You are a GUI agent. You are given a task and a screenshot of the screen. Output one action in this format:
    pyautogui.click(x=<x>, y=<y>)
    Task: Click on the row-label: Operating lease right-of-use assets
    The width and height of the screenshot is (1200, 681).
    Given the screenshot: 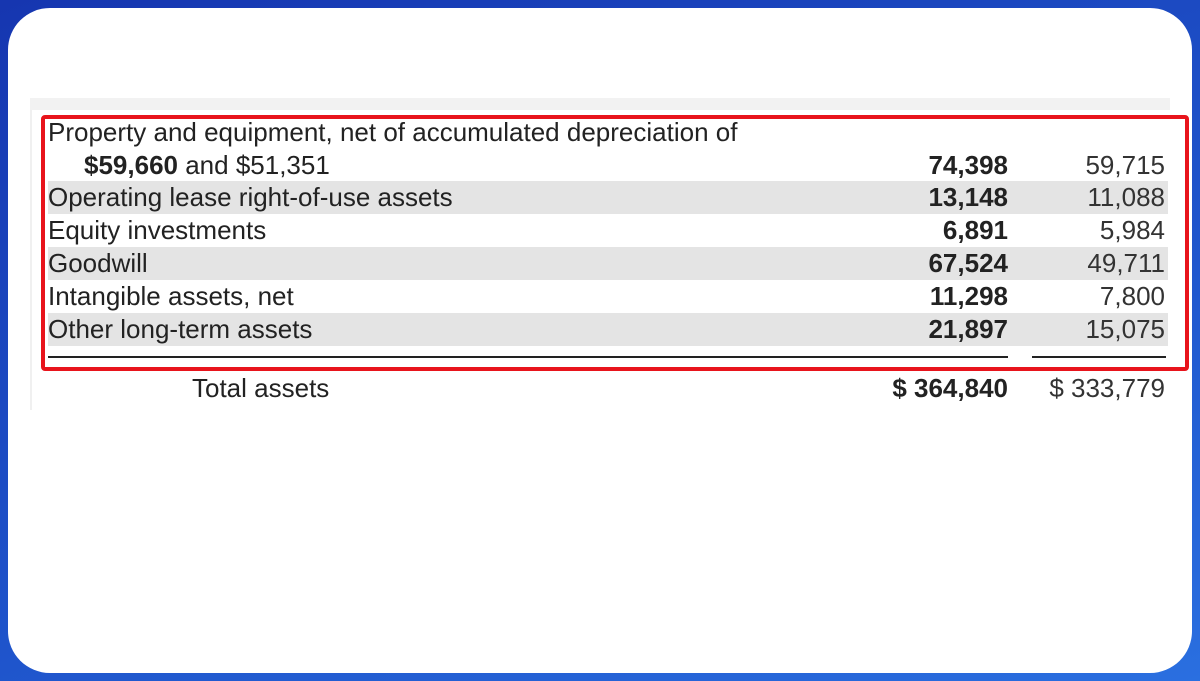 What is the action you would take?
    pyautogui.click(x=250, y=197)
    